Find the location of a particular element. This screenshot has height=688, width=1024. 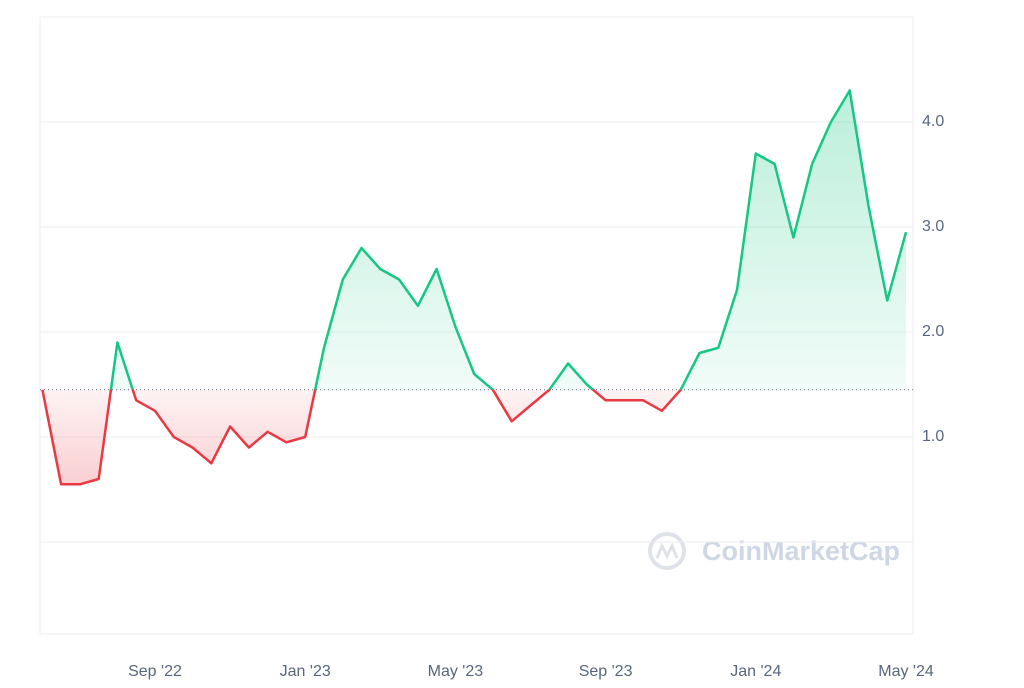

y-tick-label: 4.0 is located at coordinates (933, 121).